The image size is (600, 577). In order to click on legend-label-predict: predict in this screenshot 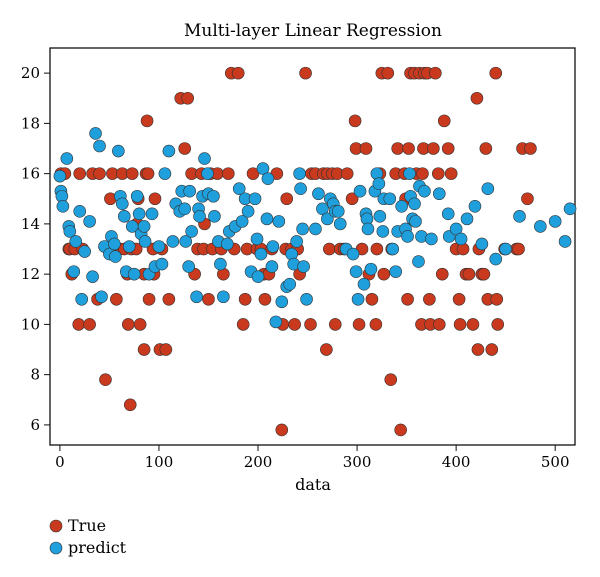, I will do `click(97, 547)`.